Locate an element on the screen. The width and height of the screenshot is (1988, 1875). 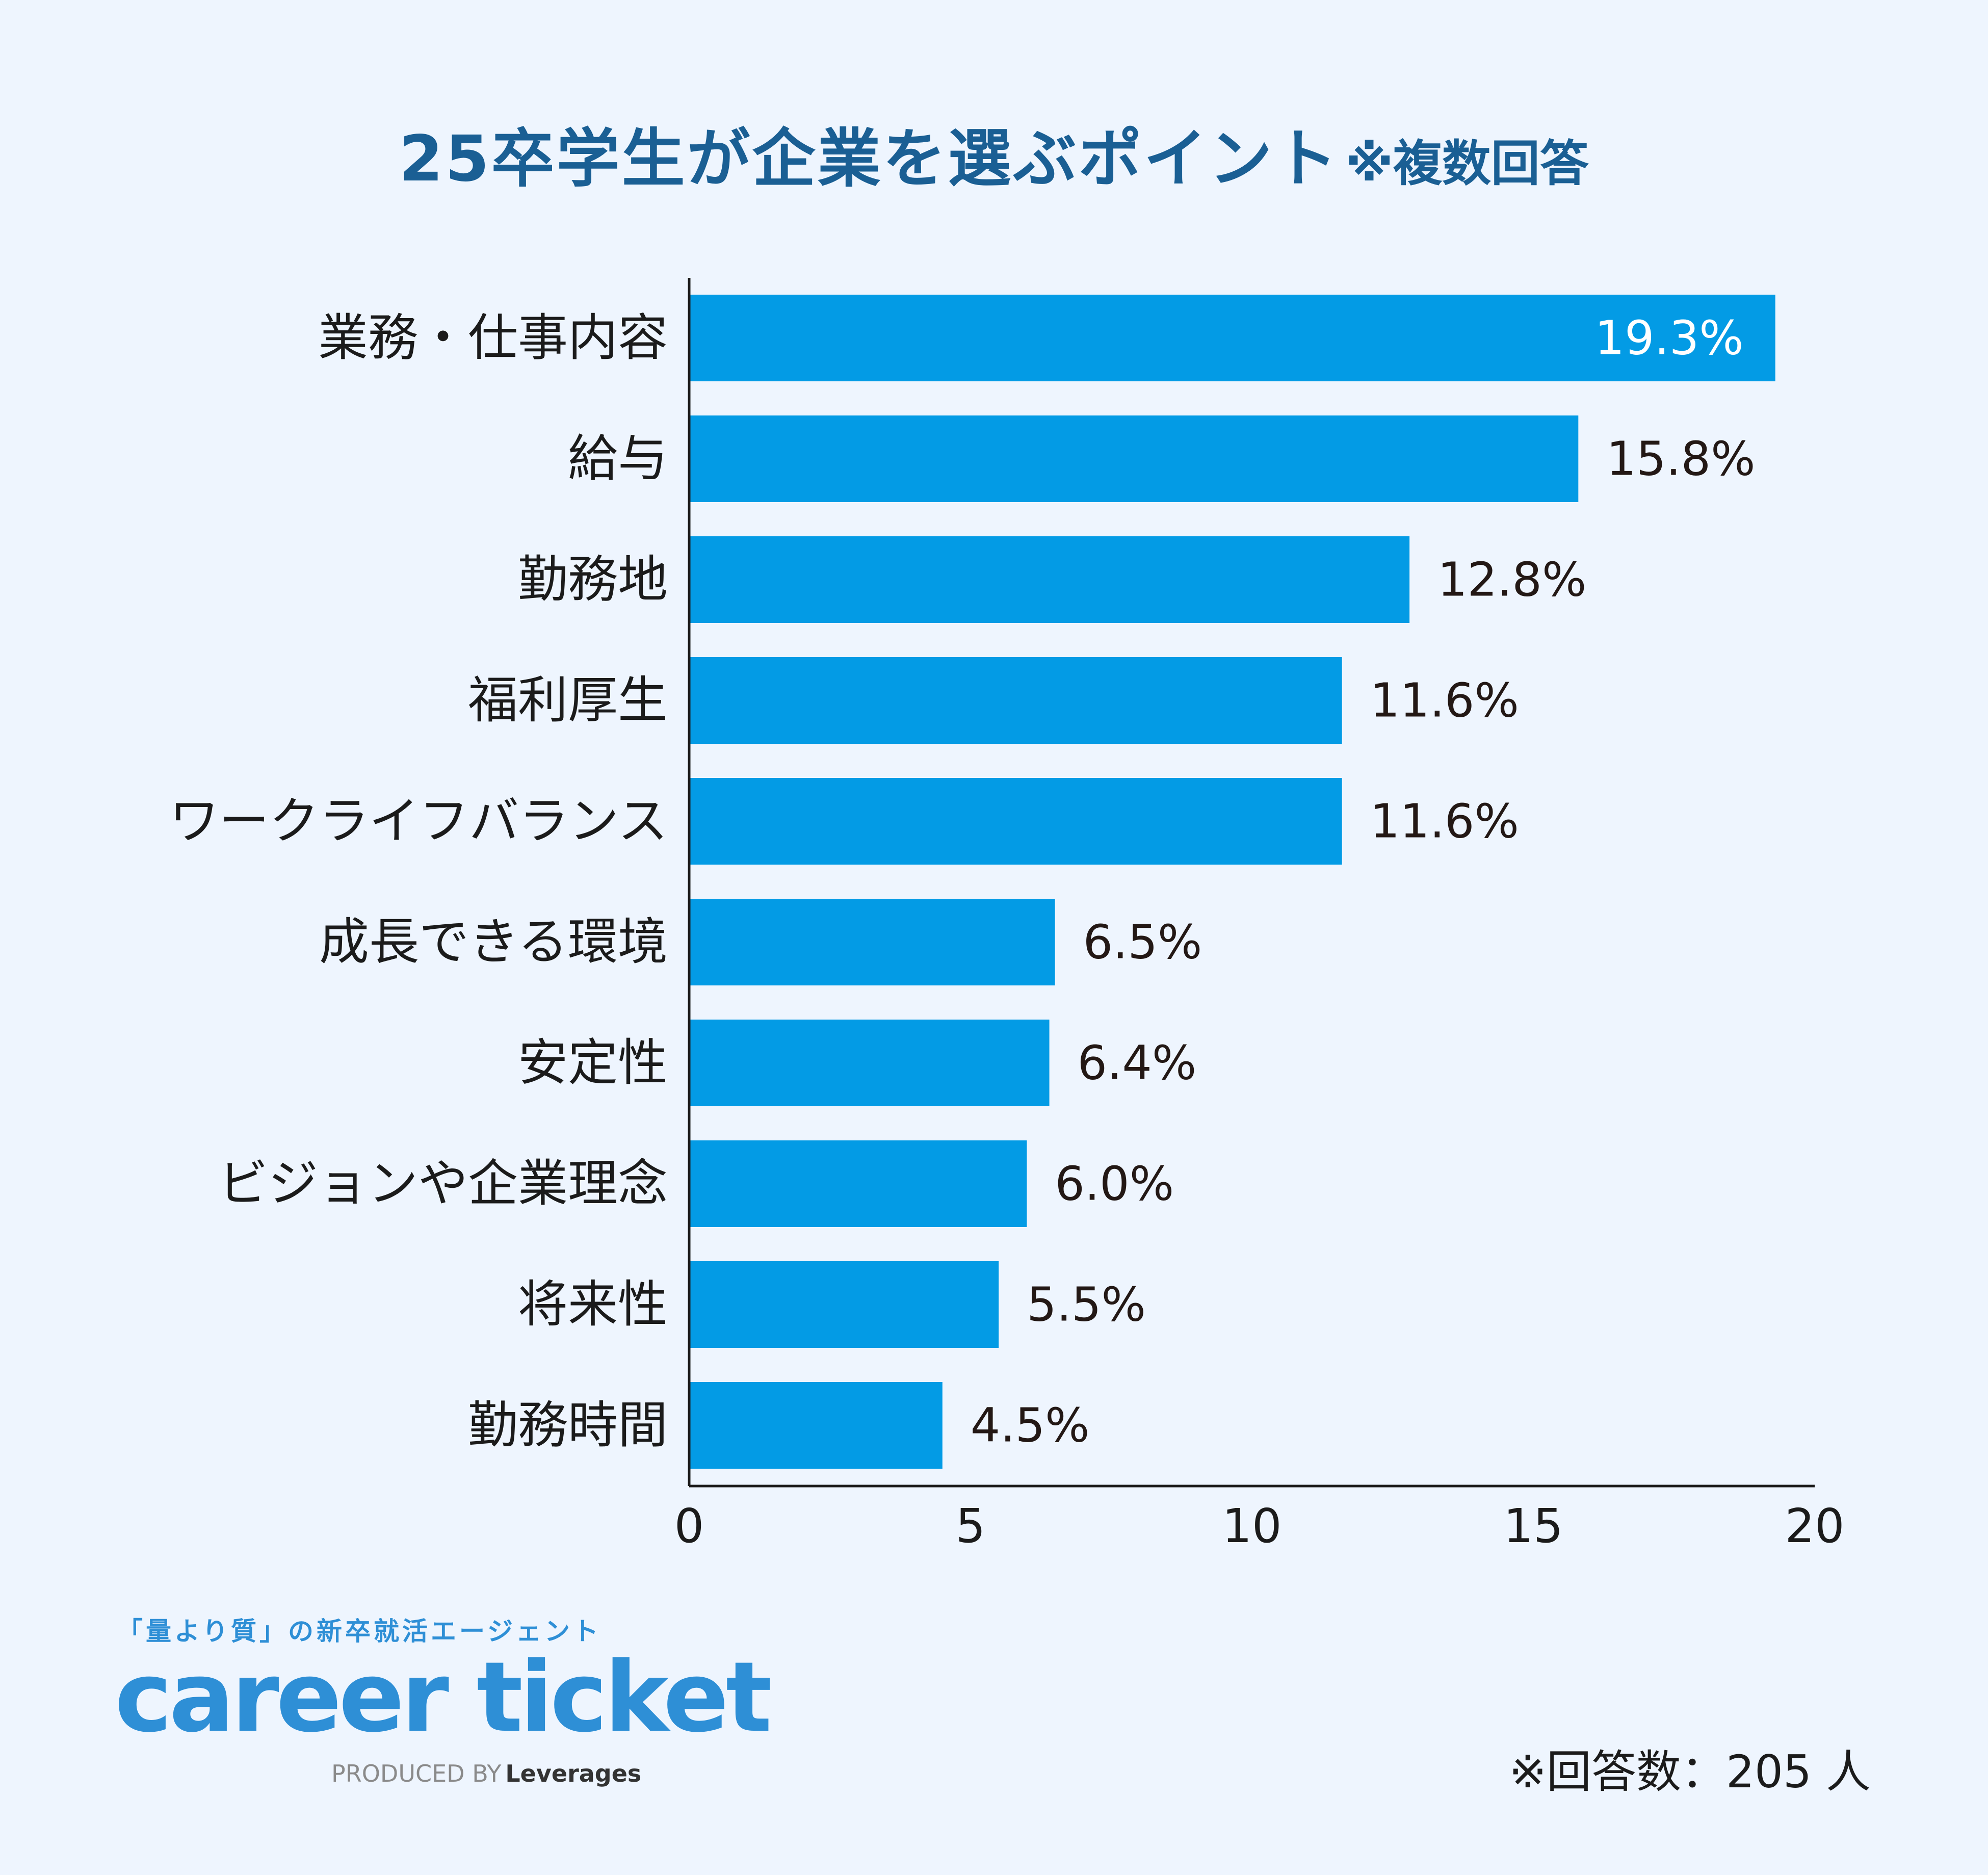
value-label: 5.5% is located at coordinates (1087, 1305).